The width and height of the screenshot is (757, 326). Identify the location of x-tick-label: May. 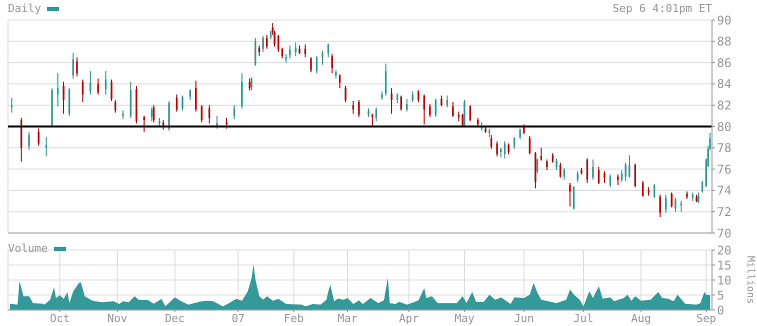
(464, 318).